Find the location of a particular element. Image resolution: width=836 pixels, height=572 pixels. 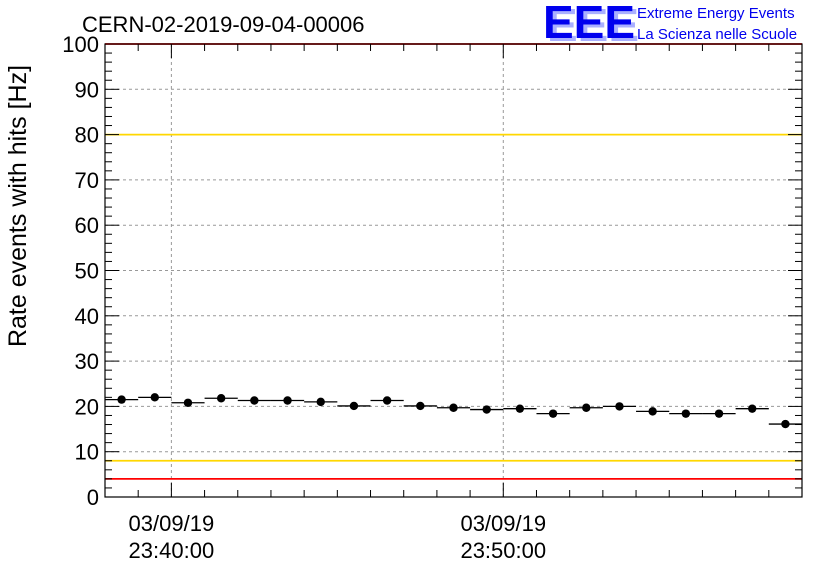

data-series is located at coordinates (453, 411).